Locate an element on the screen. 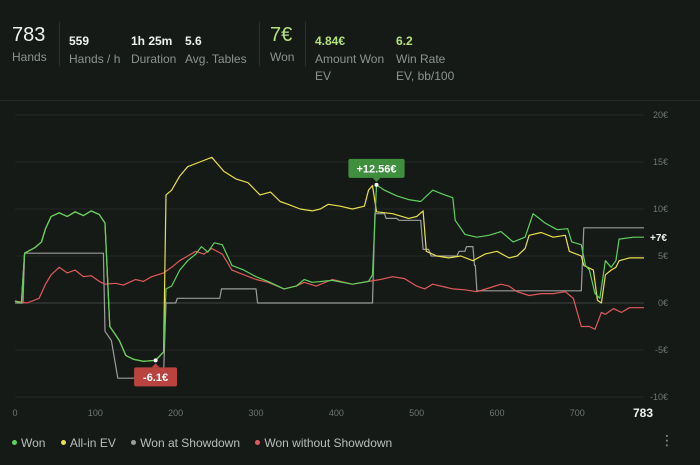 This screenshot has width=700, height=465. legend-item-won: Won is located at coordinates (28, 443).